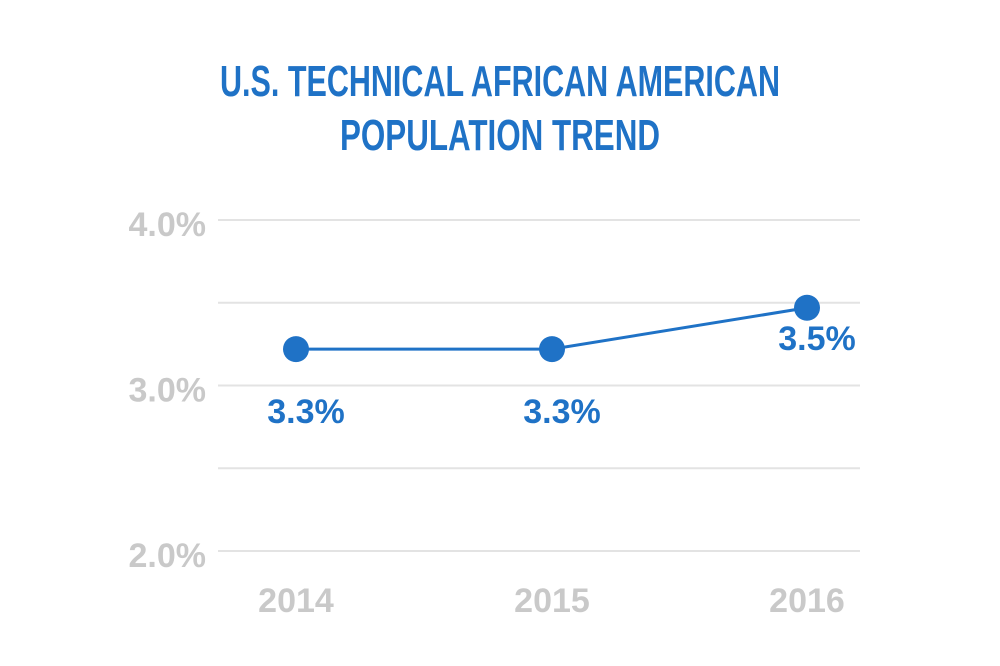 The height and width of the screenshot is (666, 1000). I want to click on y-axis-ticks: 4.0% 3.0% 2.0%, so click(168, 390).